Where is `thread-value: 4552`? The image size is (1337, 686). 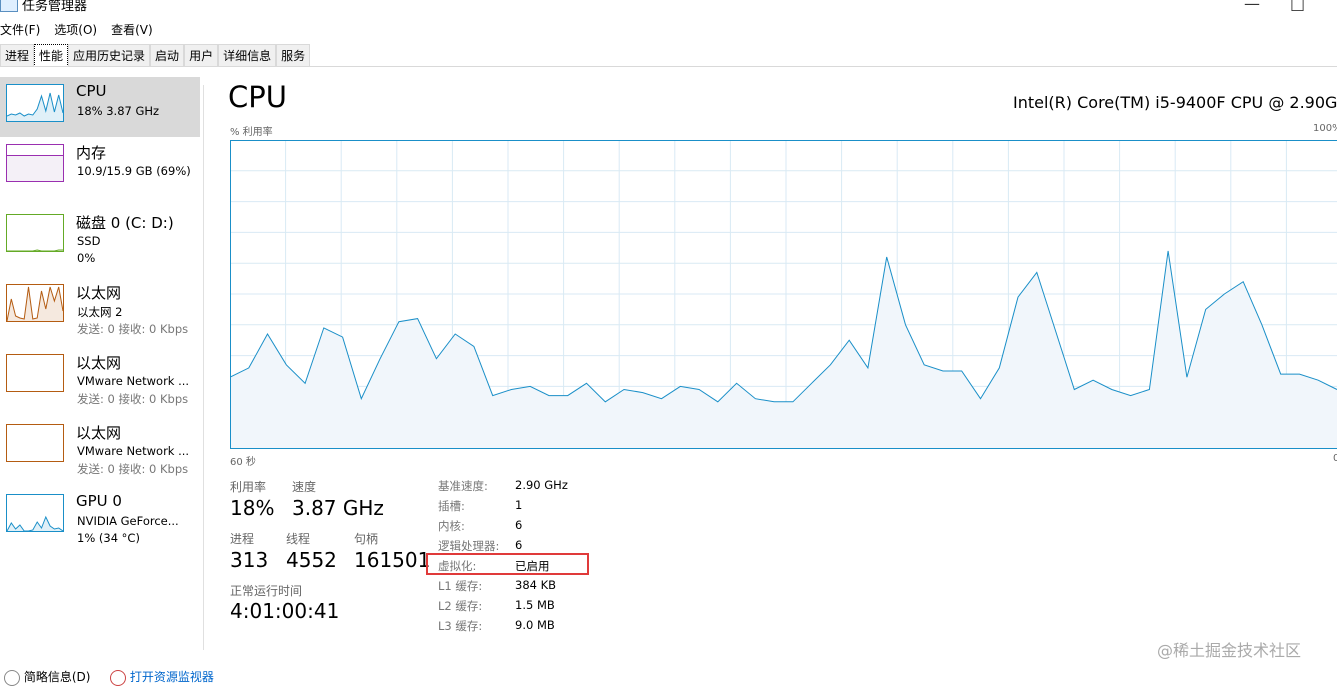 thread-value: 4552 is located at coordinates (311, 560).